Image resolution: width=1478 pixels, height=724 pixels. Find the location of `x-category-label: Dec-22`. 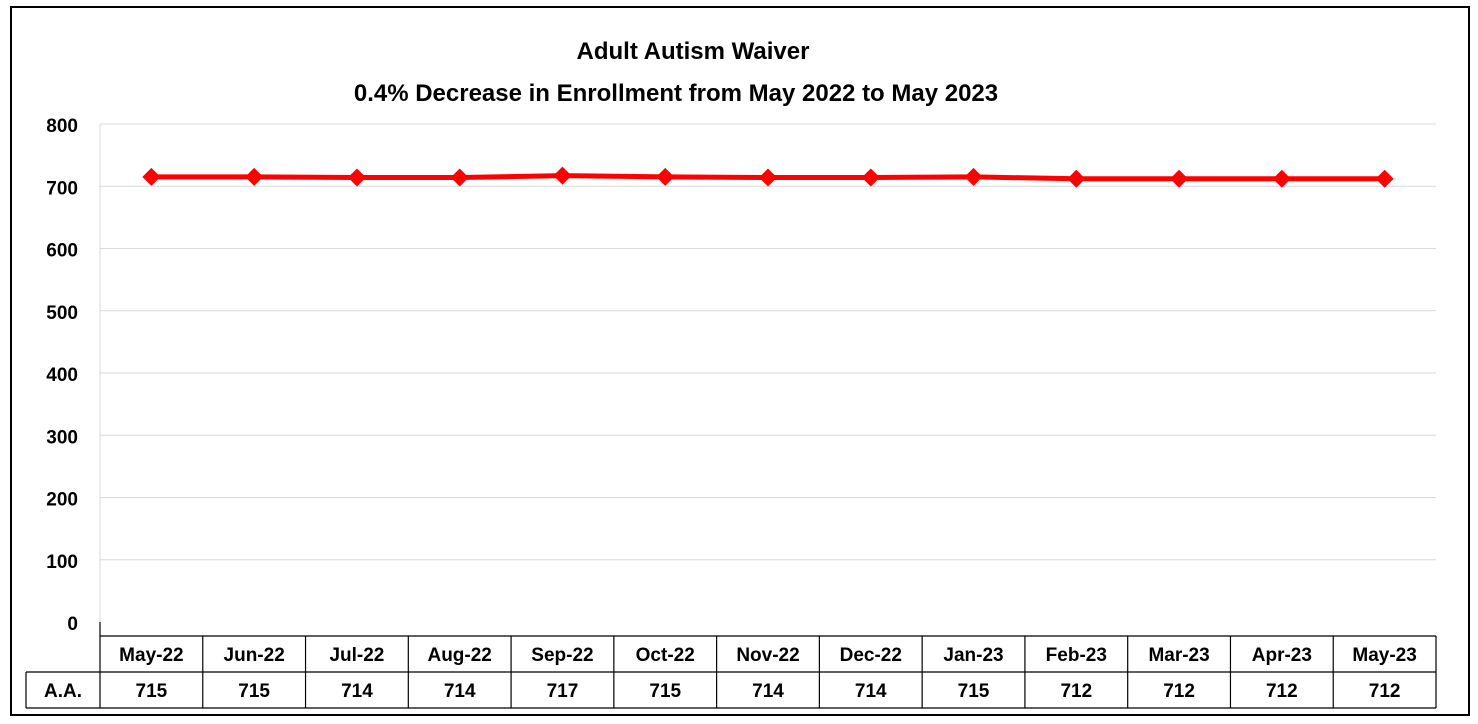

x-category-label: Dec-22 is located at coordinates (871, 655).